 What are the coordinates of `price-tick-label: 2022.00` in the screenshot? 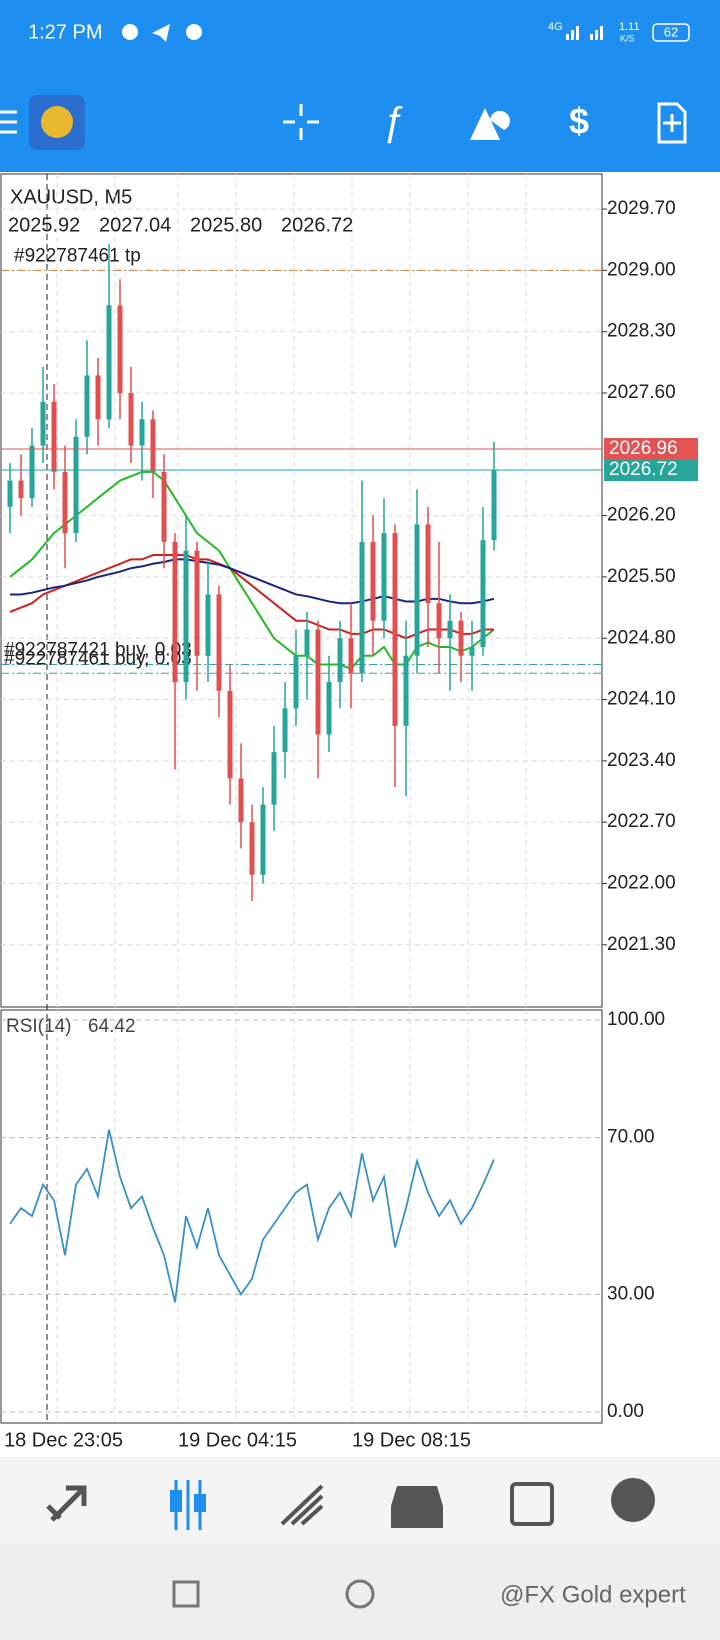 It's located at (641, 883).